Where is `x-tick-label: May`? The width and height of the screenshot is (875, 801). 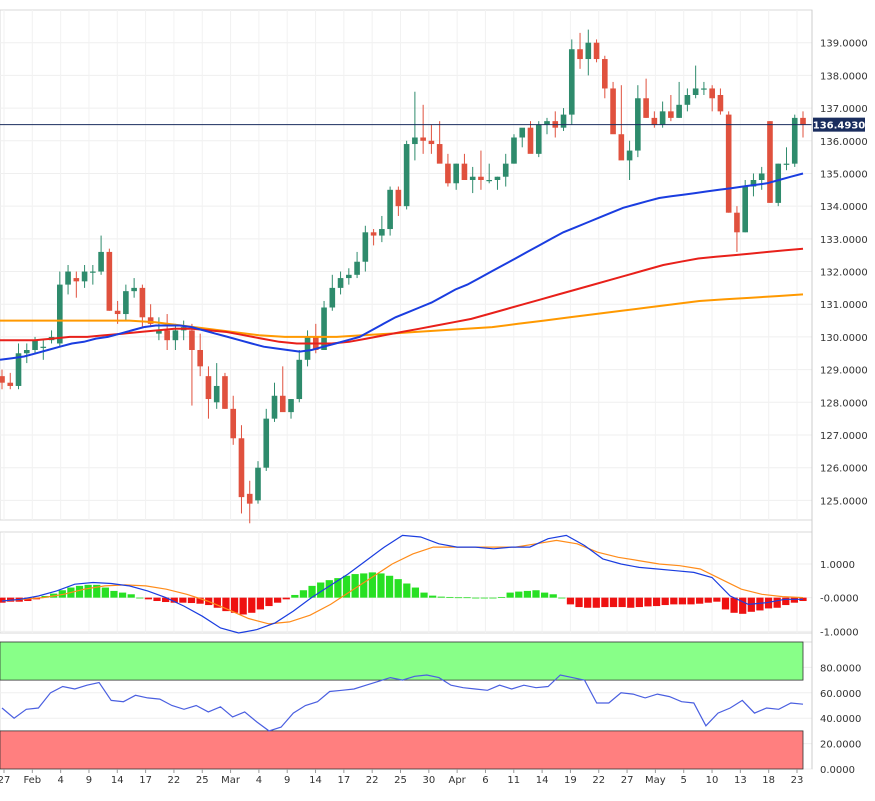
x-tick-label: May is located at coordinates (655, 780).